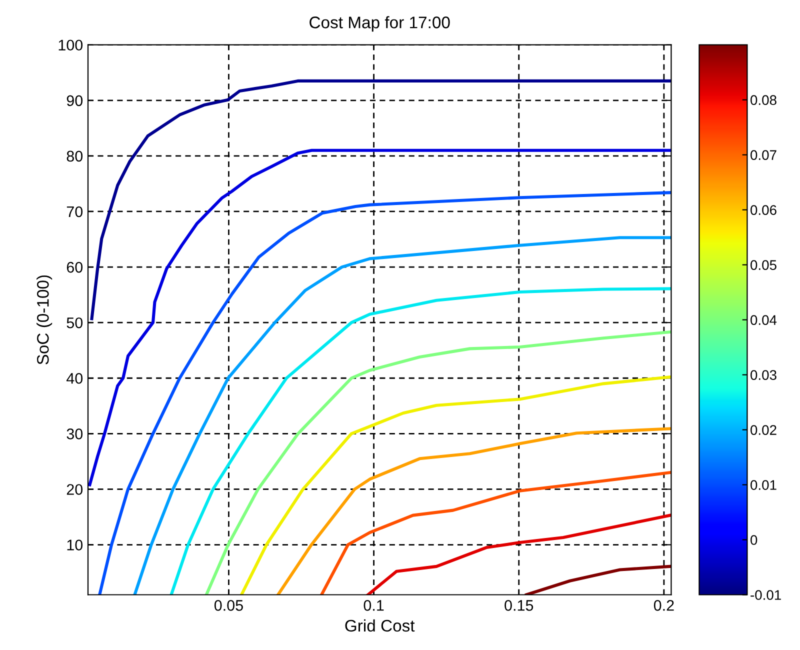 The image size is (800, 650). I want to click on color-bar-label: 0, so click(754, 540).